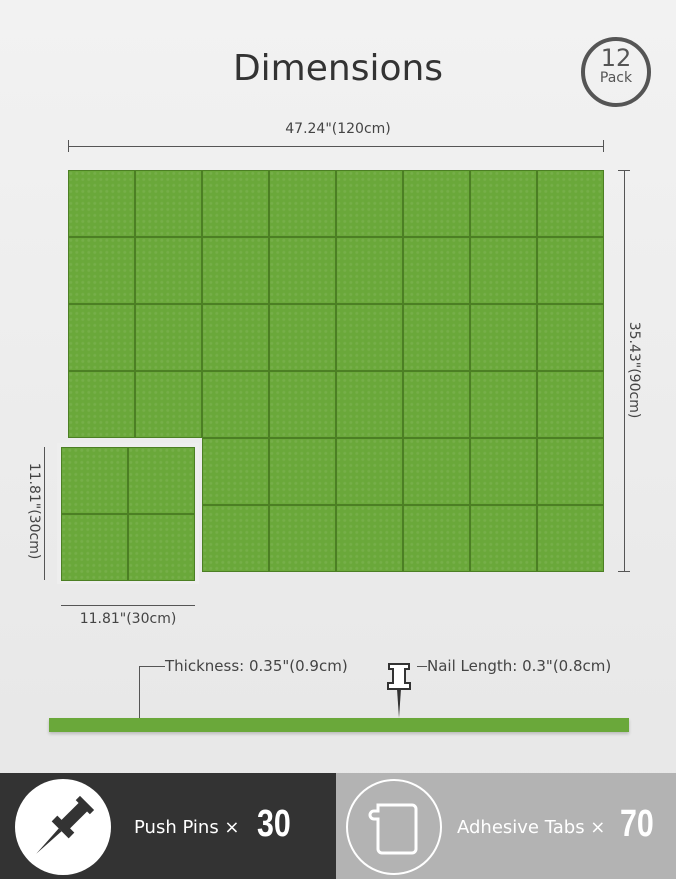  I want to click on thickness-label: Thickness: 0.35"(0.9cm), so click(256, 666).